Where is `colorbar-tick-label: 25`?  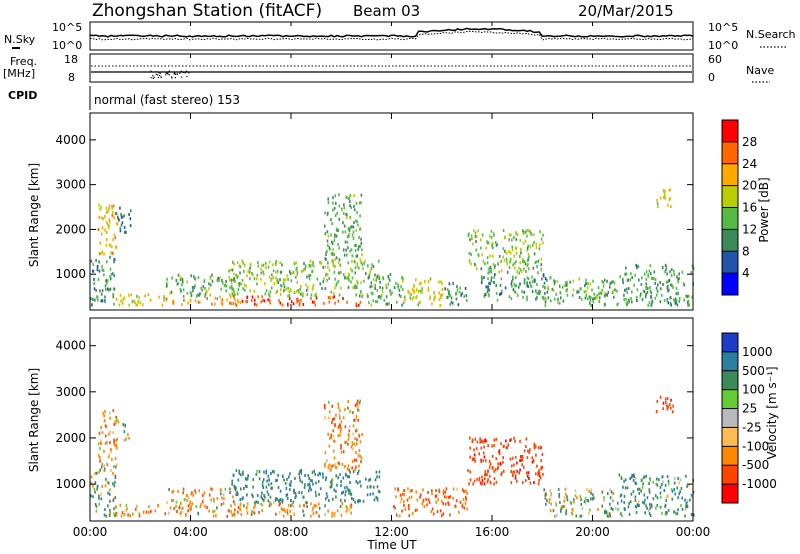 colorbar-tick-label: 25 is located at coordinates (749, 409).